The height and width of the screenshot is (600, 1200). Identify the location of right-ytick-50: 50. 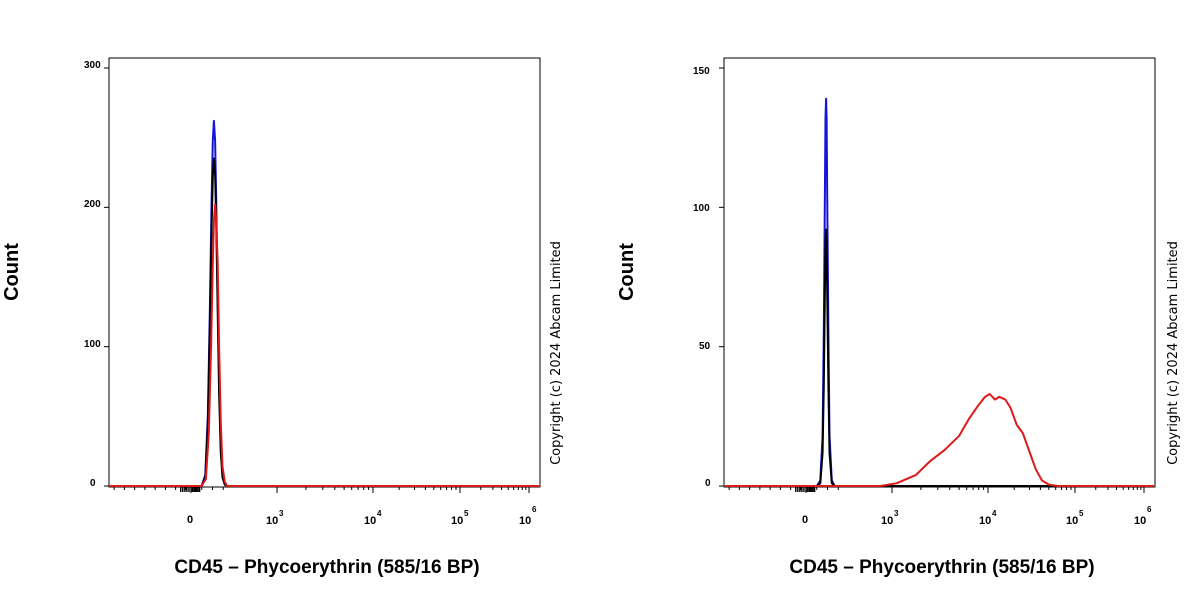
(705, 346).